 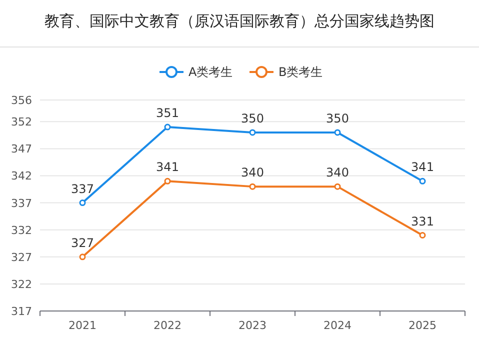 I want to click on data-label: 331, so click(x=422, y=221).